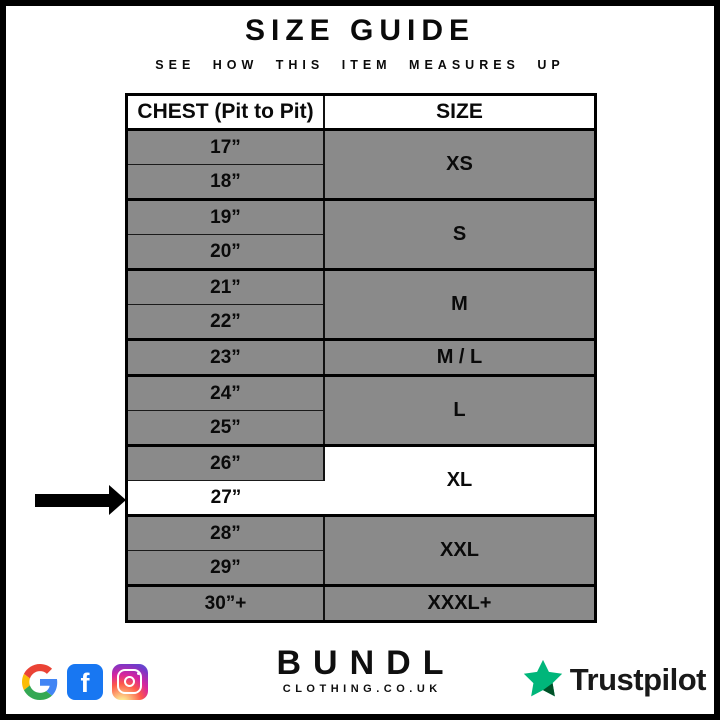 The height and width of the screenshot is (720, 720). I want to click on instagram-camera-lens, so click(129, 681).